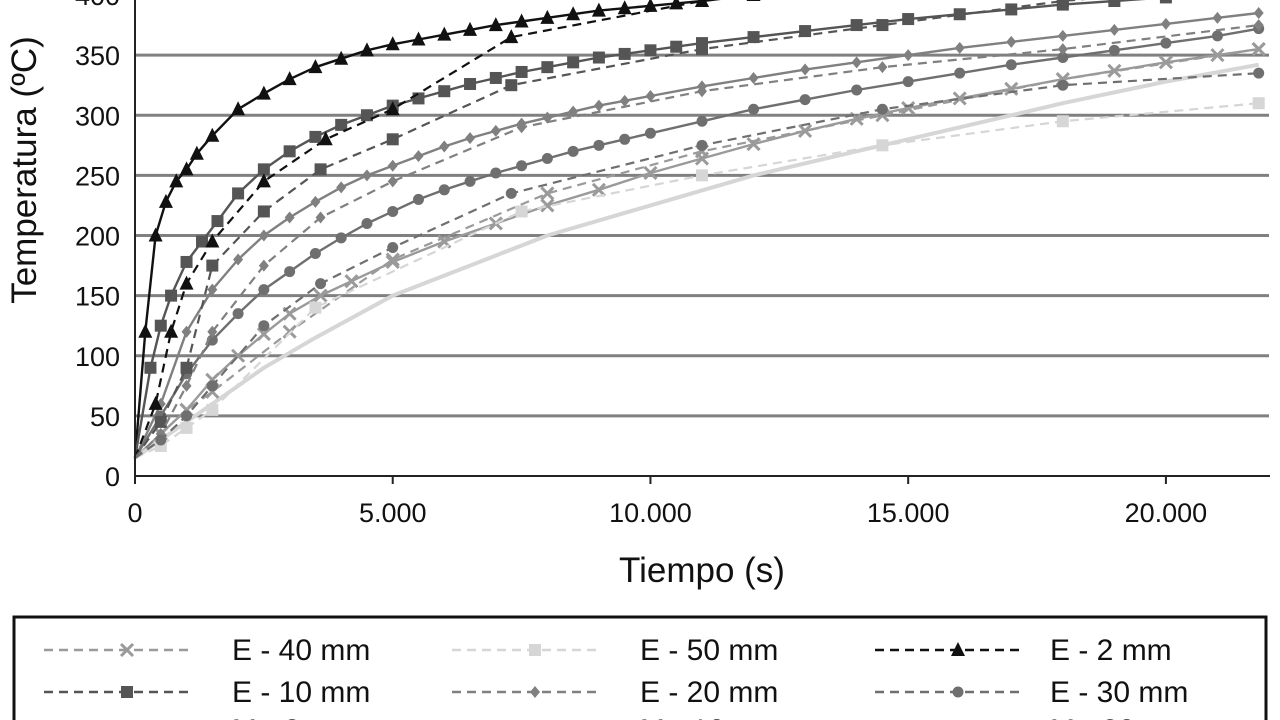 This screenshot has width=1280, height=720. I want to click on legend-label: E - 10 mm, so click(301, 692).